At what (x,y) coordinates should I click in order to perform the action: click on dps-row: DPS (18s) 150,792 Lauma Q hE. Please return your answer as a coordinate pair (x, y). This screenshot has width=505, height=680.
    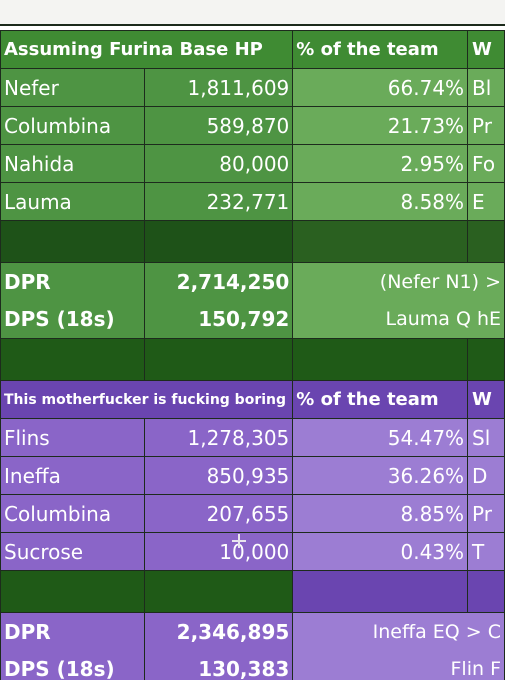
    Looking at the image, I should click on (252, 319).